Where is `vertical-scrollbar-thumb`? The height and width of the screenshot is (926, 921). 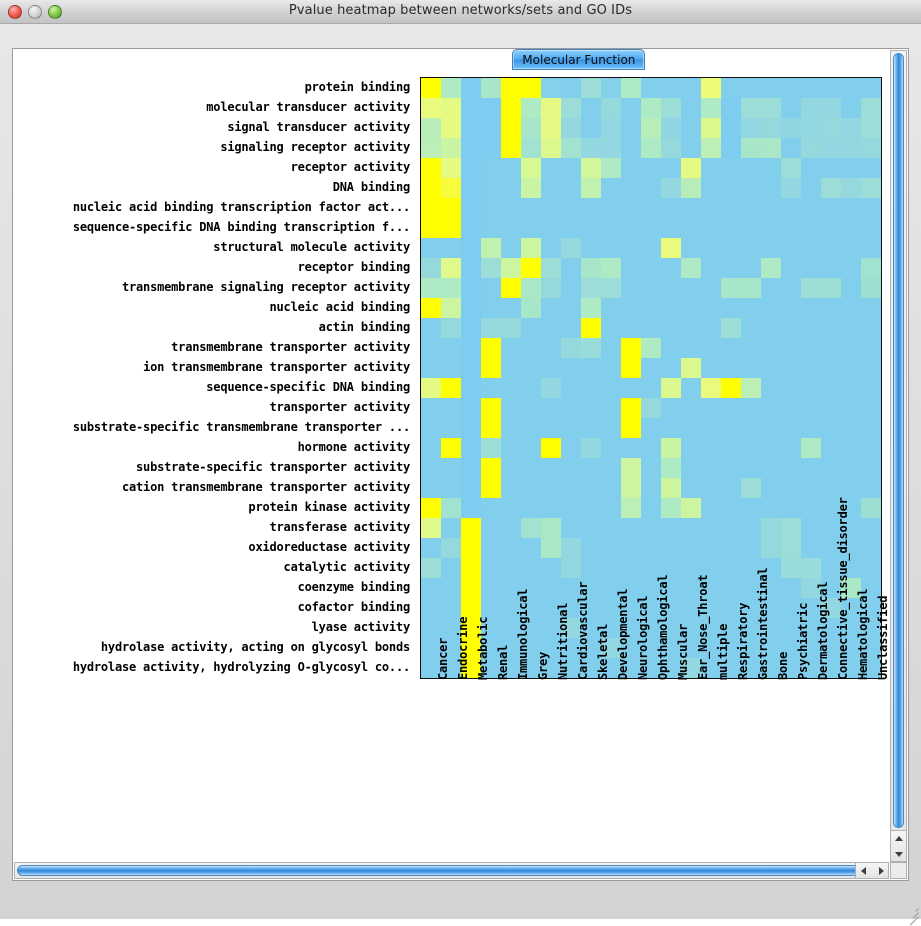
vertical-scrollbar-thumb is located at coordinates (898, 440).